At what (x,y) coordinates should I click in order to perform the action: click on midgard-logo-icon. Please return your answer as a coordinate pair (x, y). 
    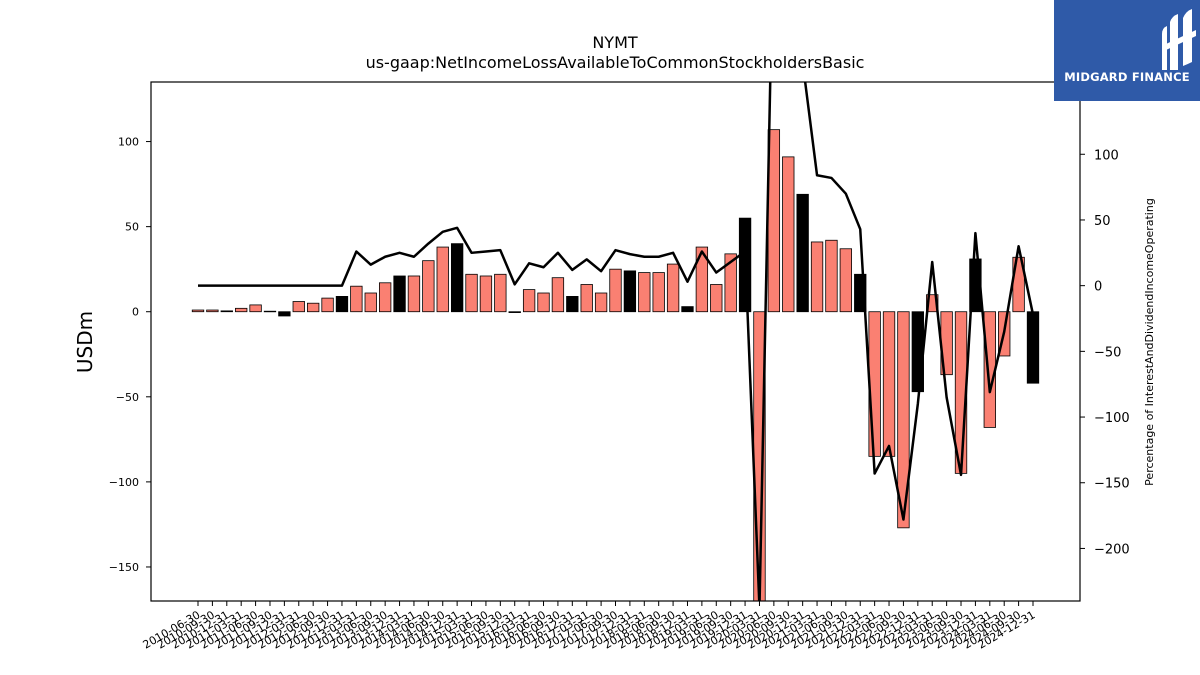
    Looking at the image, I should click on (1179, 39).